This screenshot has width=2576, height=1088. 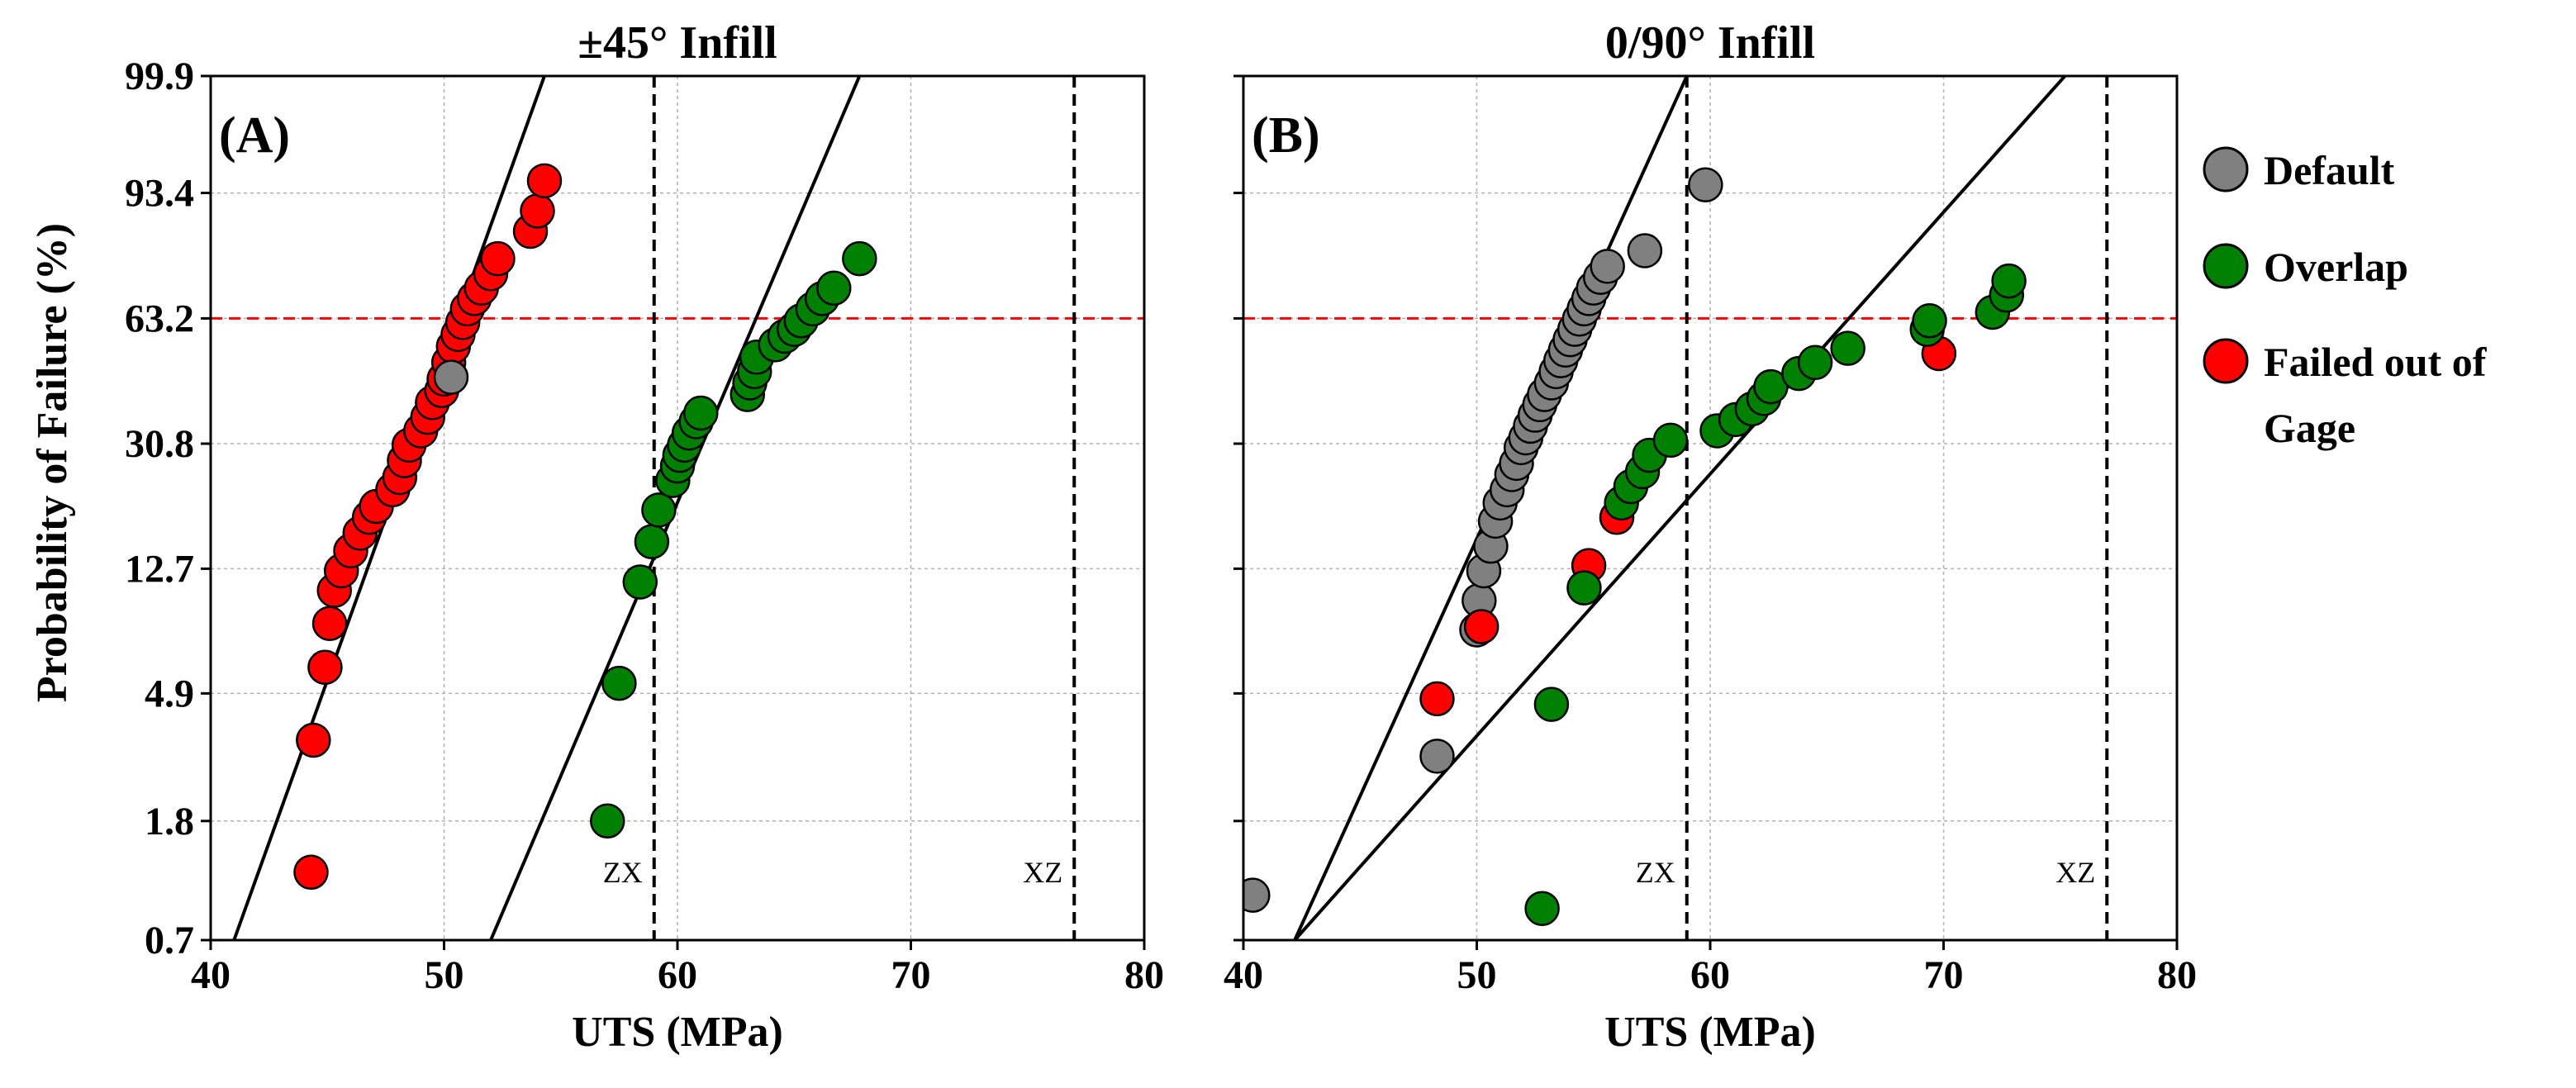 What do you see at coordinates (169, 821) in the screenshot?
I see `y-tick-label: 1.8` at bounding box center [169, 821].